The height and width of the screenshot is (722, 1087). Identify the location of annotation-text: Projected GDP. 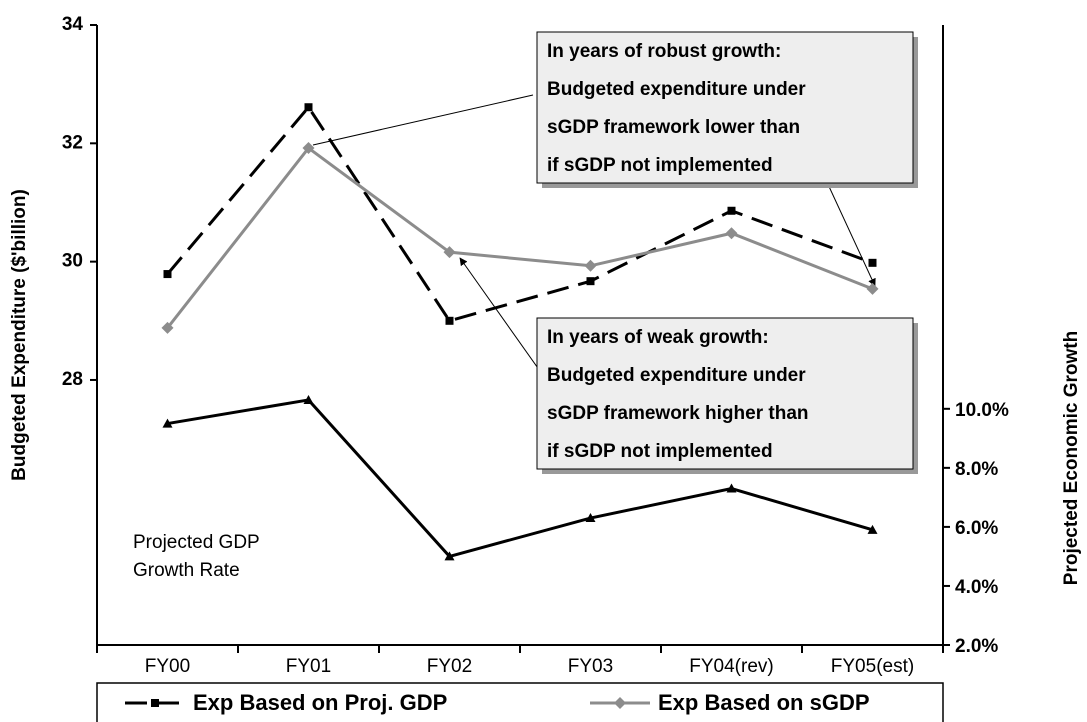
(196, 542).